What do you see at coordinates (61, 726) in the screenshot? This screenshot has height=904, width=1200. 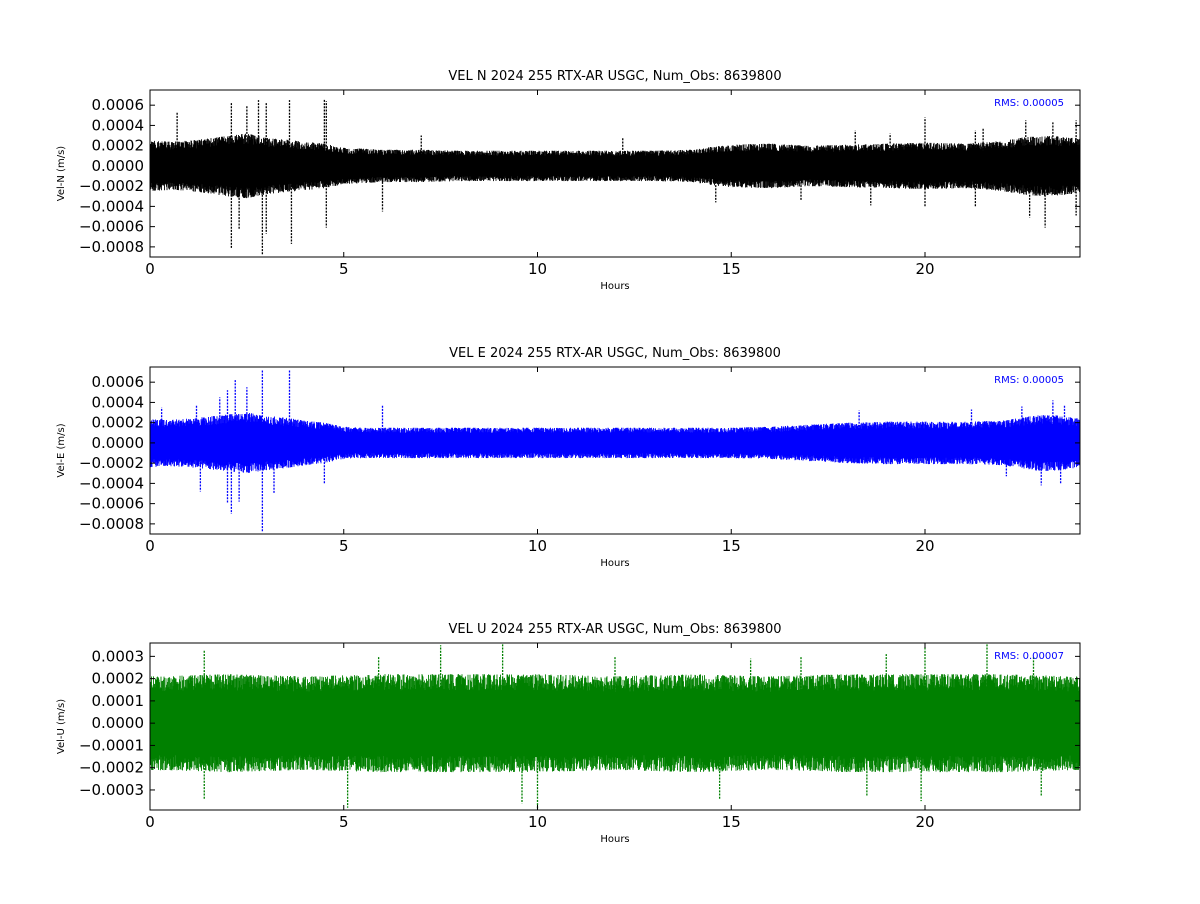 I see `y-axis-label: Vel-U (m/s)` at bounding box center [61, 726].